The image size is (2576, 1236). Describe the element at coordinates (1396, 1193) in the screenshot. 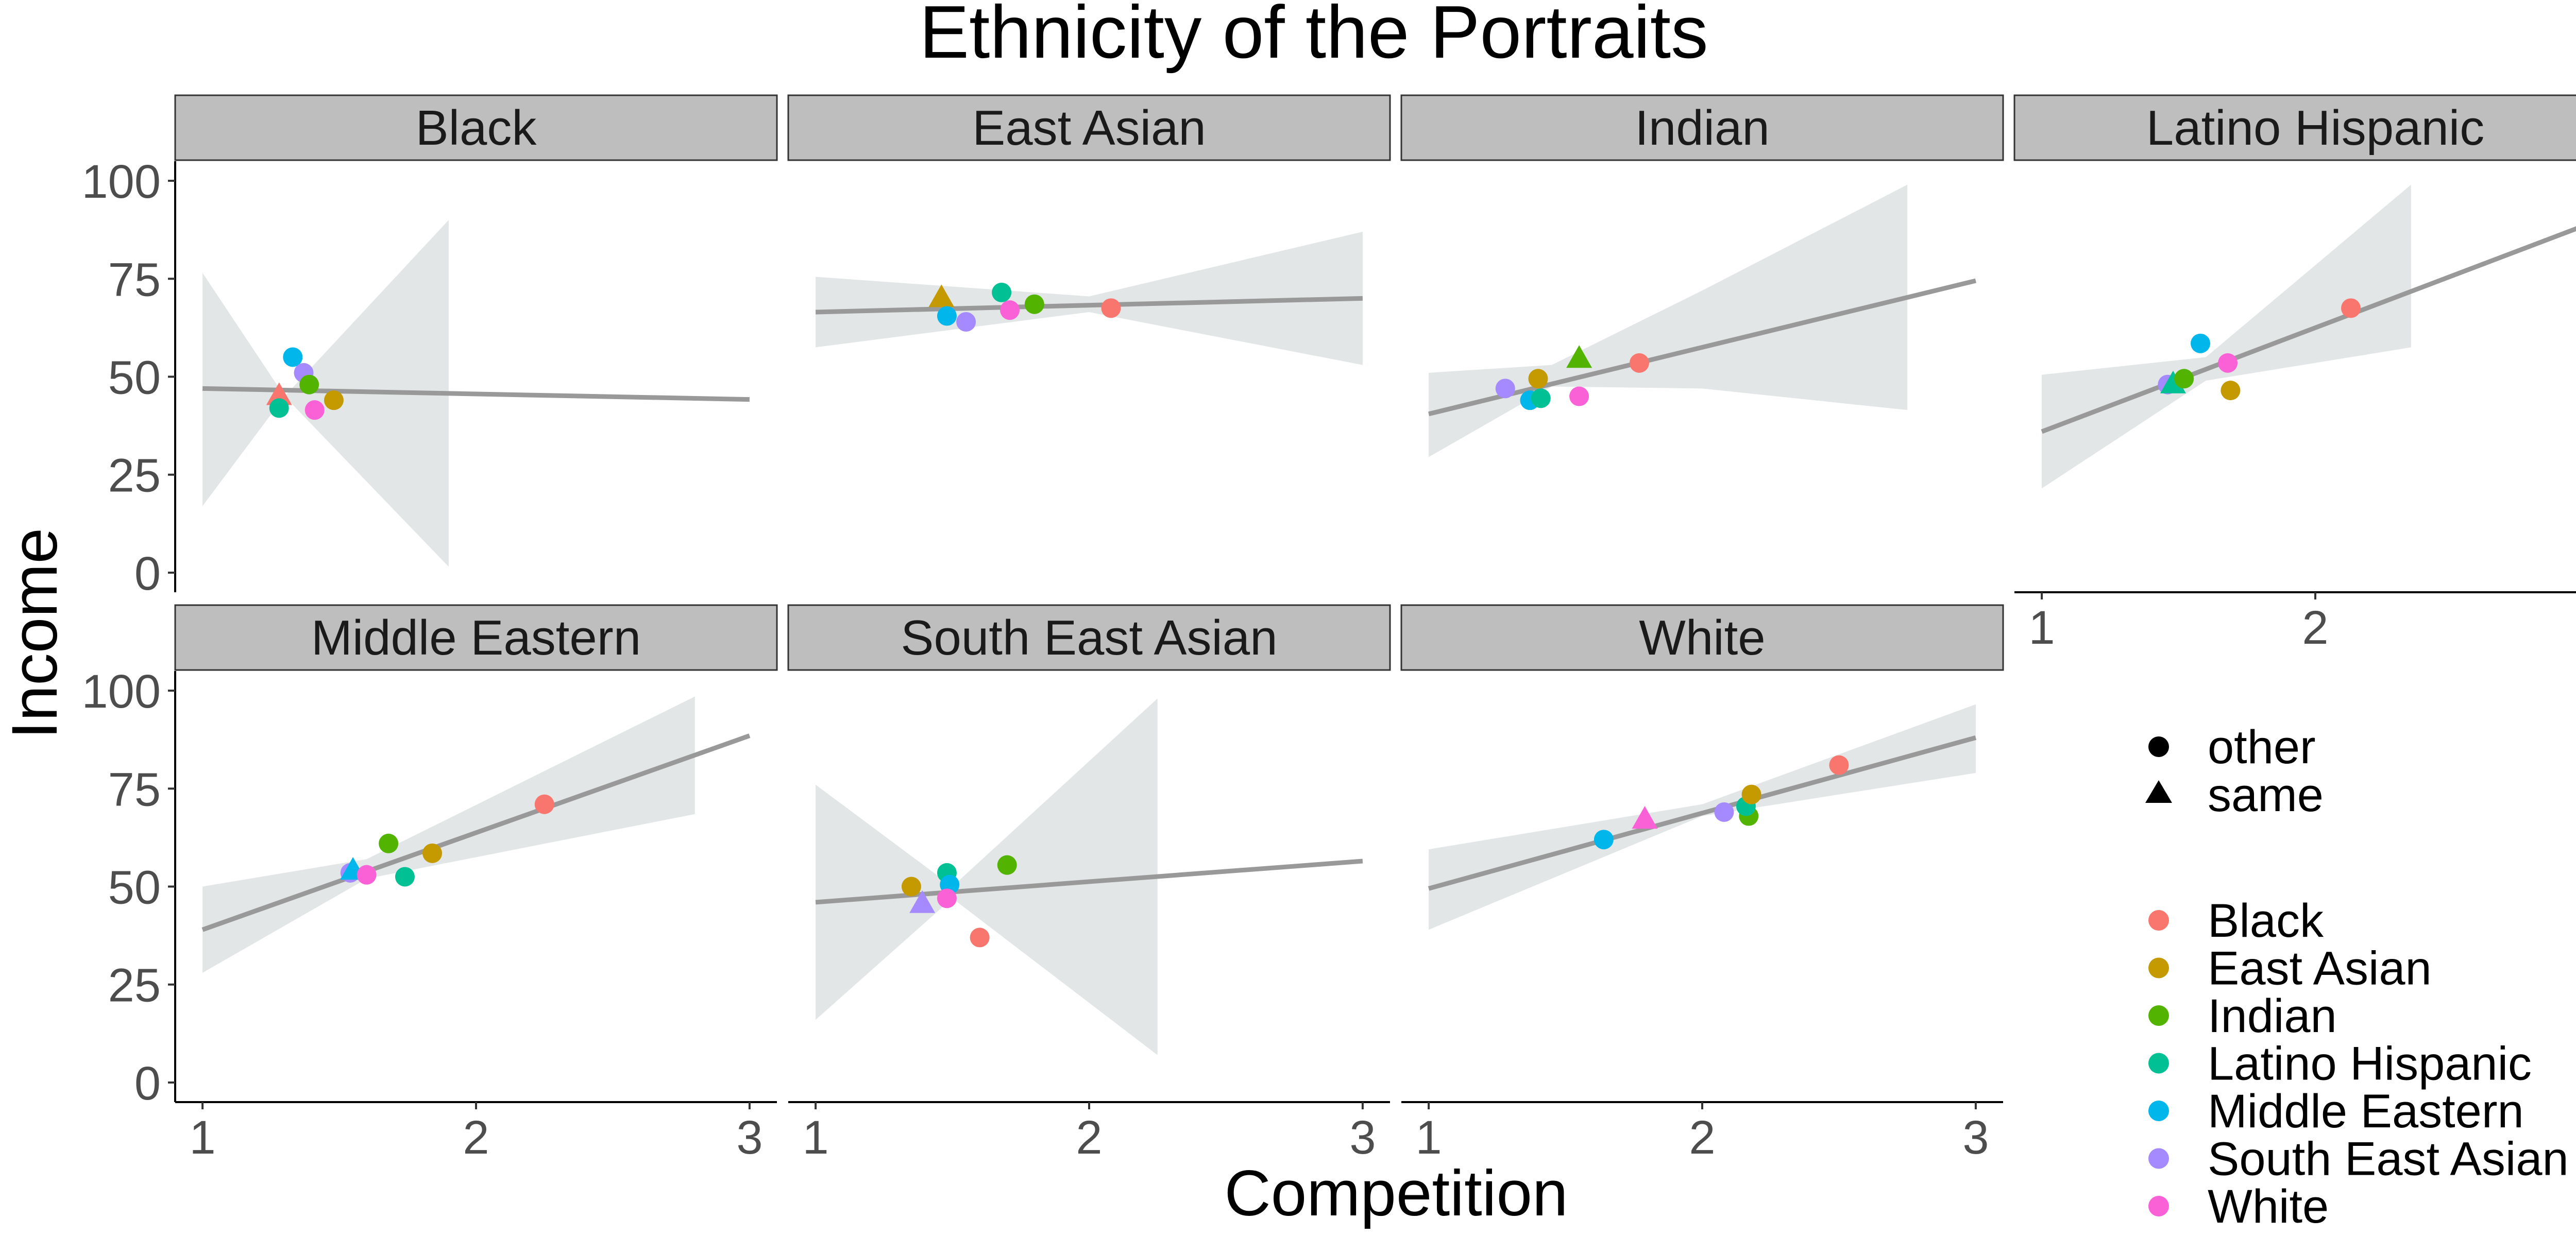

I see `x-axis-title: Competition` at that location.